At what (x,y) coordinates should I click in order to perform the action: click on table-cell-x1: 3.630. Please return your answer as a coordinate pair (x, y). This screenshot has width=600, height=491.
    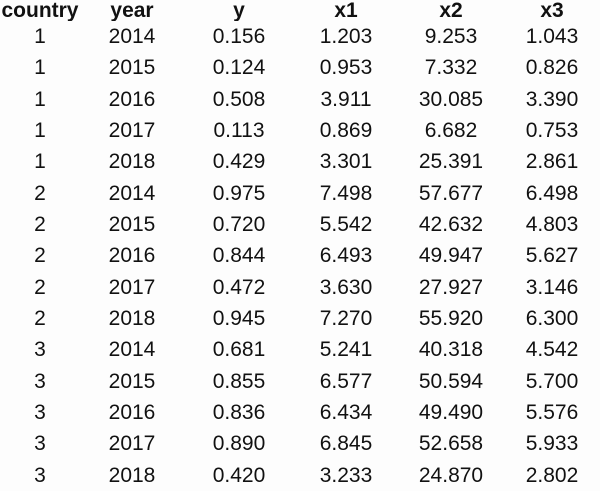
    Looking at the image, I should click on (346, 287).